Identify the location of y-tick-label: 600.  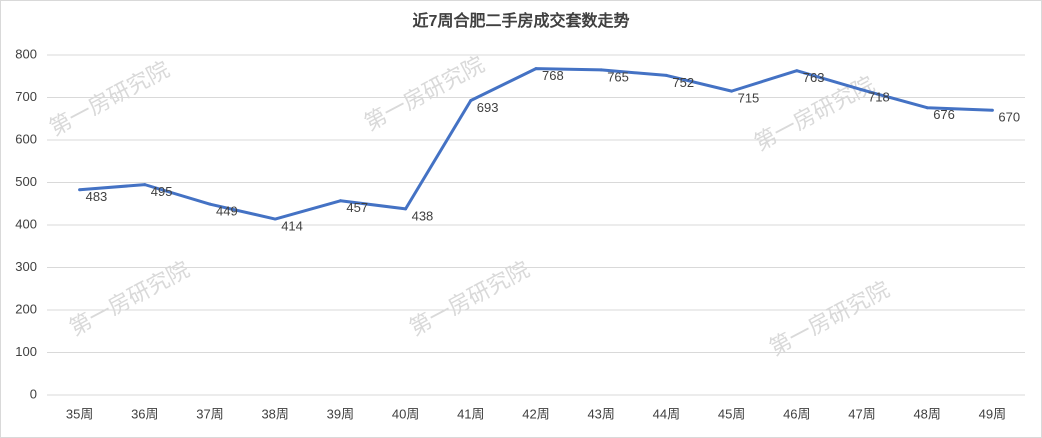
(26, 138).